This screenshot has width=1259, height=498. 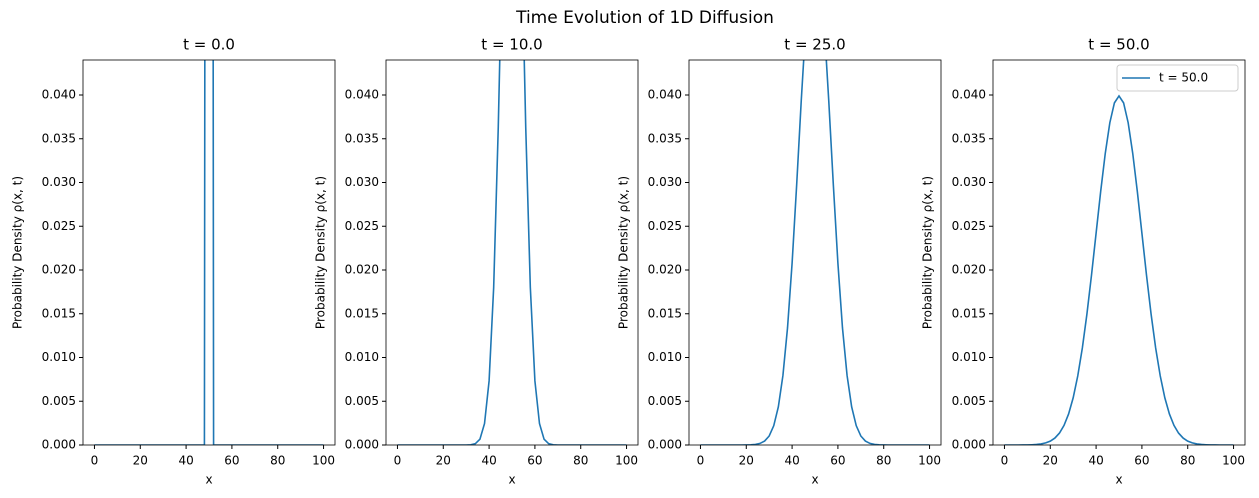 What do you see at coordinates (1183, 78) in the screenshot?
I see `legend-label: t = 50.0` at bounding box center [1183, 78].